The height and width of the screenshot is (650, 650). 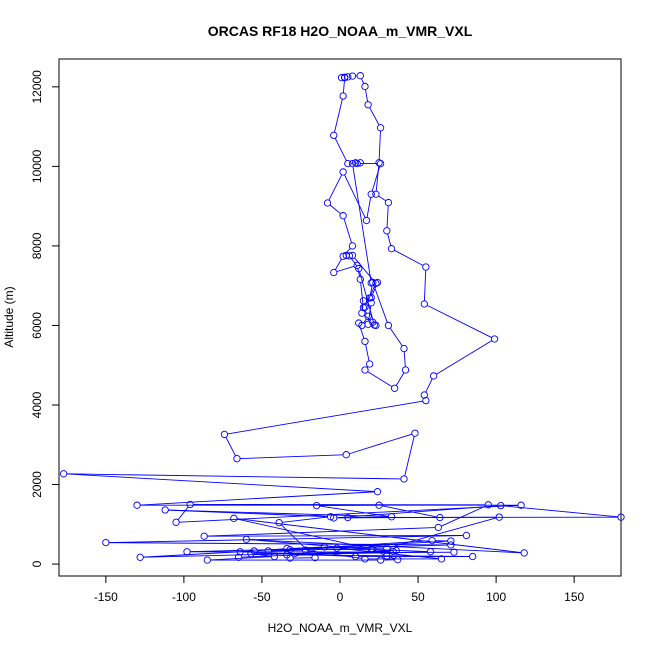 What do you see at coordinates (574, 597) in the screenshot?
I see `x-tick-label: 150` at bounding box center [574, 597].